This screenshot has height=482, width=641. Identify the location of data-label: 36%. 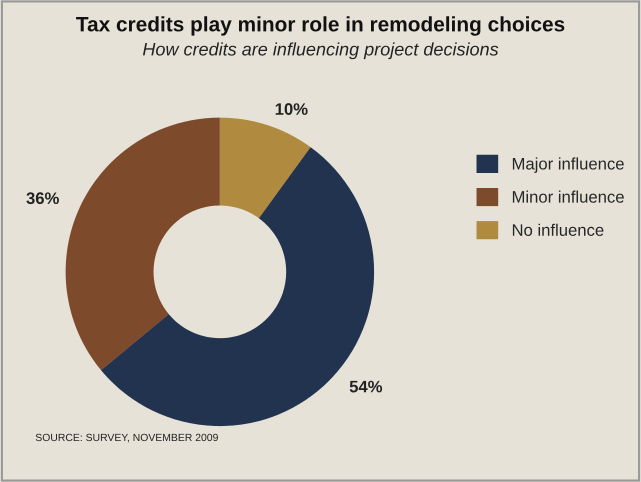
(42, 198).